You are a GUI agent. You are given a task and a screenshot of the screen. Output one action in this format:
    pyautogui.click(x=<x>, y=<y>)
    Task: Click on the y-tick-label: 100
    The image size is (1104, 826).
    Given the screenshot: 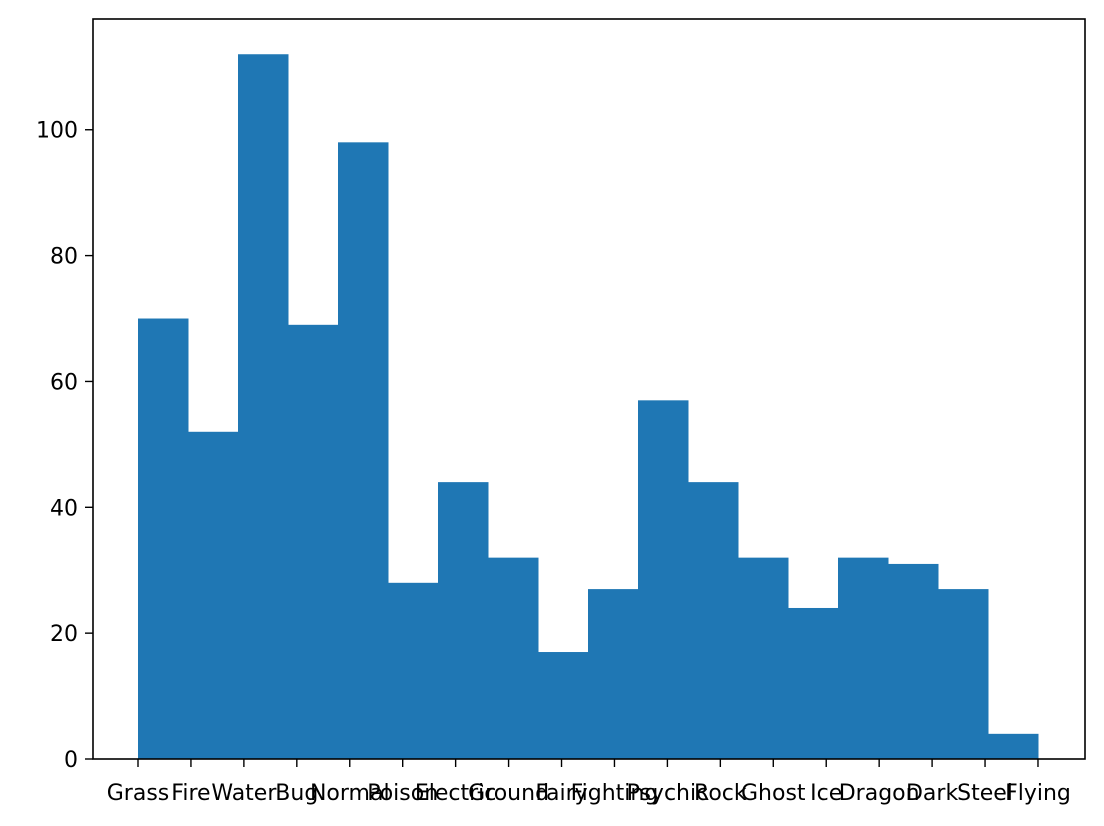 What is the action you would take?
    pyautogui.click(x=57, y=131)
    